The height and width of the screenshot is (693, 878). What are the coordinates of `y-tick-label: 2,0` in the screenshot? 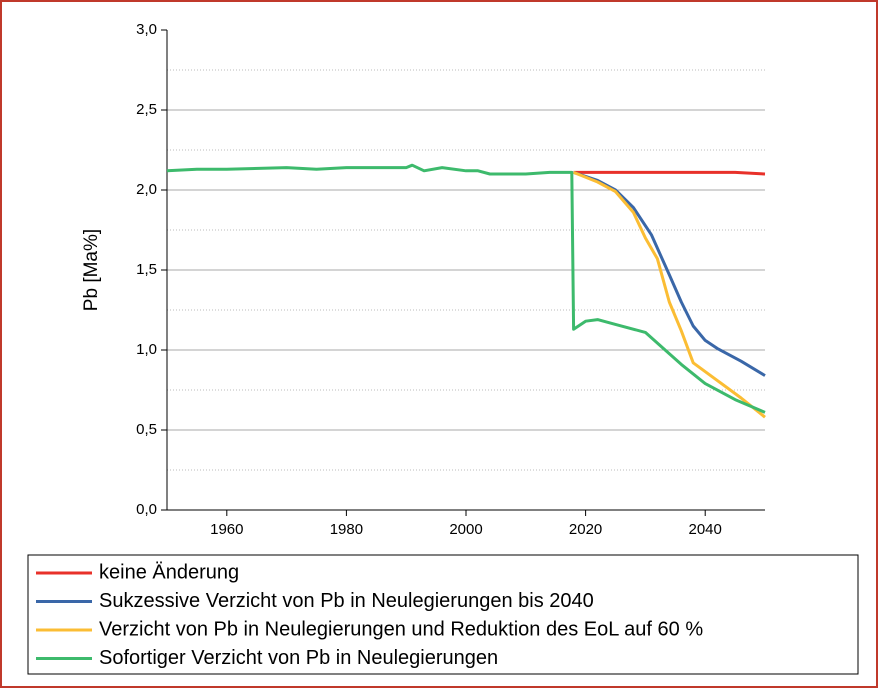 It's located at (146, 189).